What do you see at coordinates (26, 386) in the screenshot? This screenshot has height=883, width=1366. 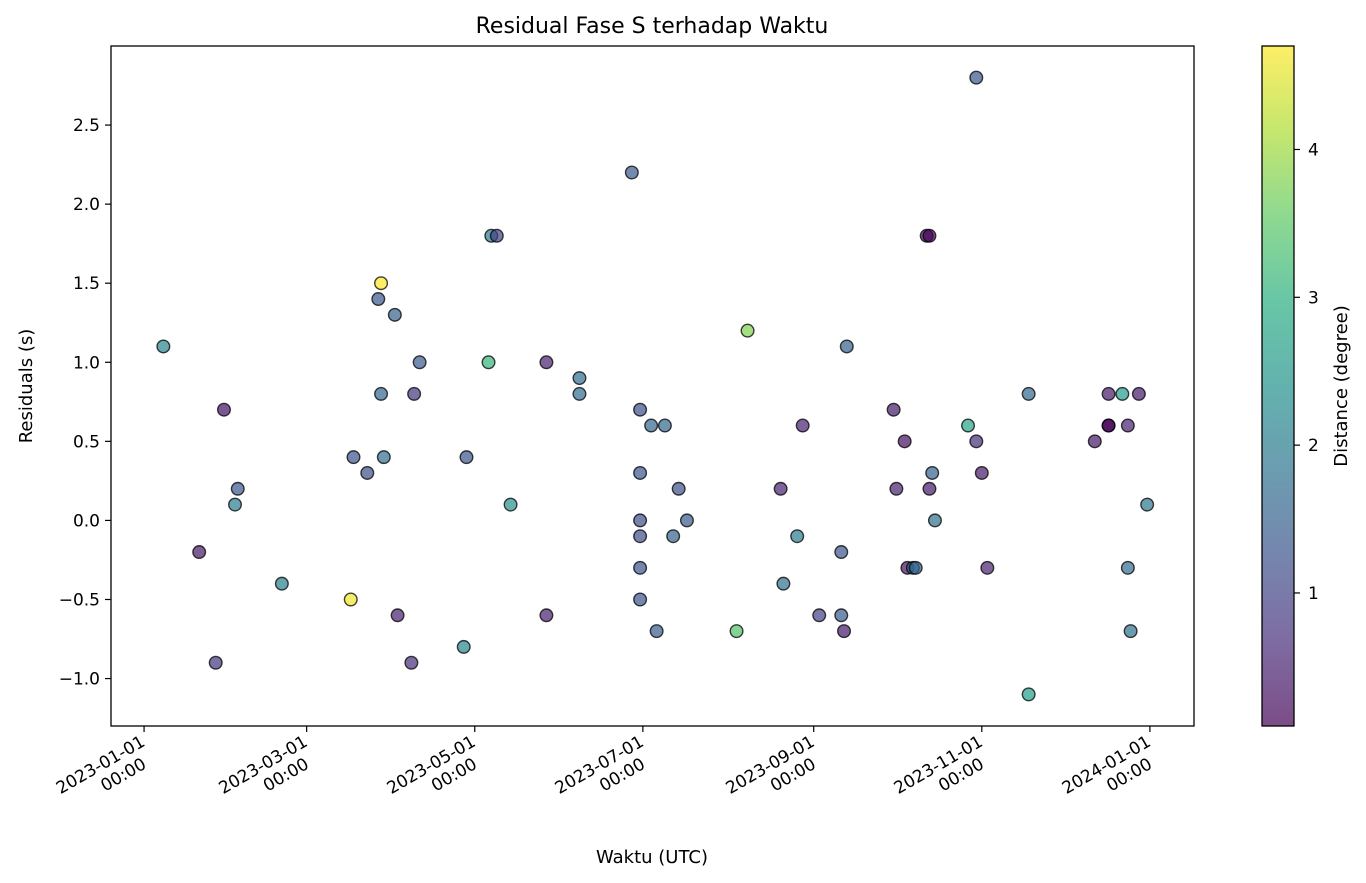 I see `y-axis-label: Residuals (s)` at bounding box center [26, 386].